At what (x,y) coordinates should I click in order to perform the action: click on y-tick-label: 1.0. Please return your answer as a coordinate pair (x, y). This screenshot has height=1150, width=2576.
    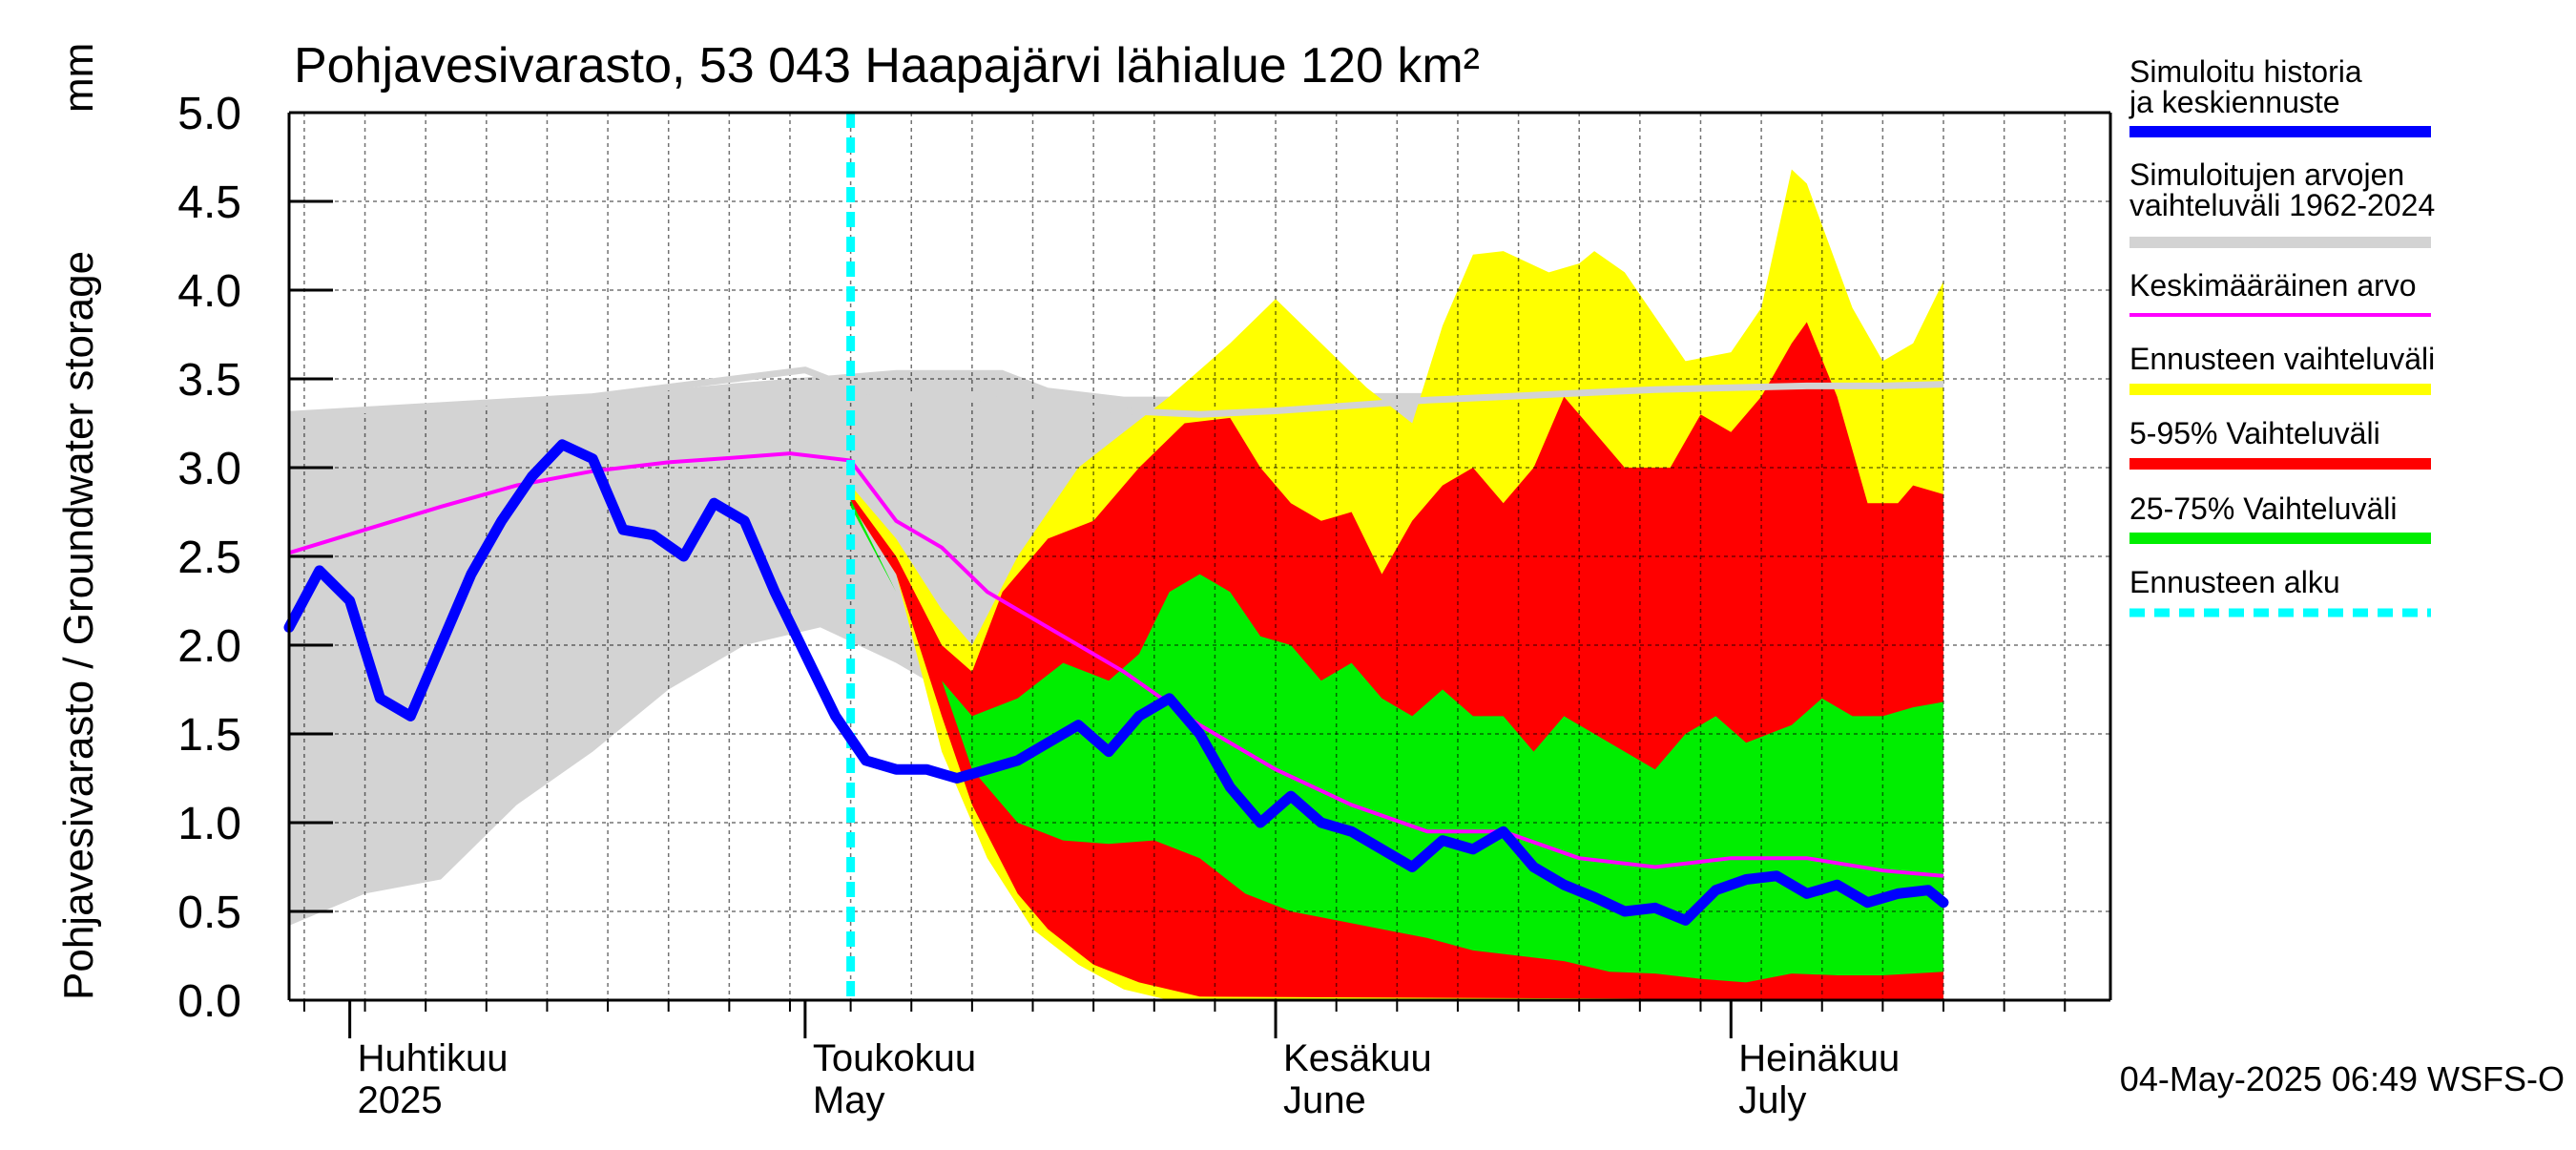
    Looking at the image, I should click on (209, 824).